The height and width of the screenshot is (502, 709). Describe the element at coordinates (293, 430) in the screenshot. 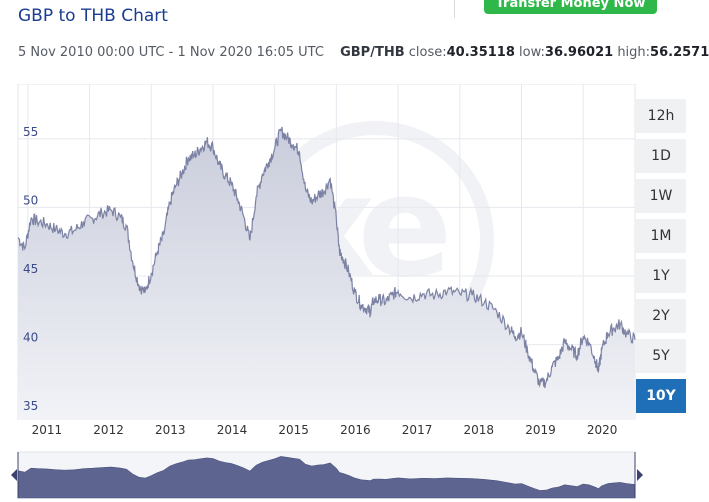

I see `x-tick-label: 2015` at that location.